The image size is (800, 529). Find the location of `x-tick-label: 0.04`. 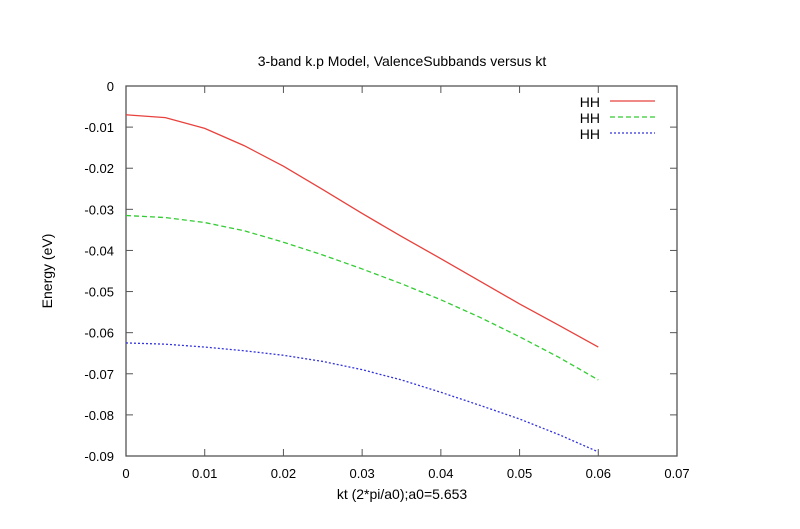

x-tick-label: 0.04 is located at coordinates (440, 473).